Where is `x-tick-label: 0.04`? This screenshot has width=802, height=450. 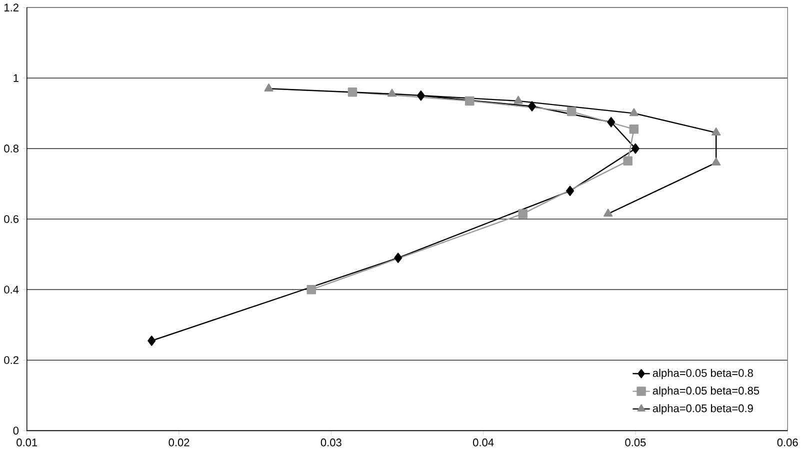
x-tick-label: 0.04 is located at coordinates (483, 442).